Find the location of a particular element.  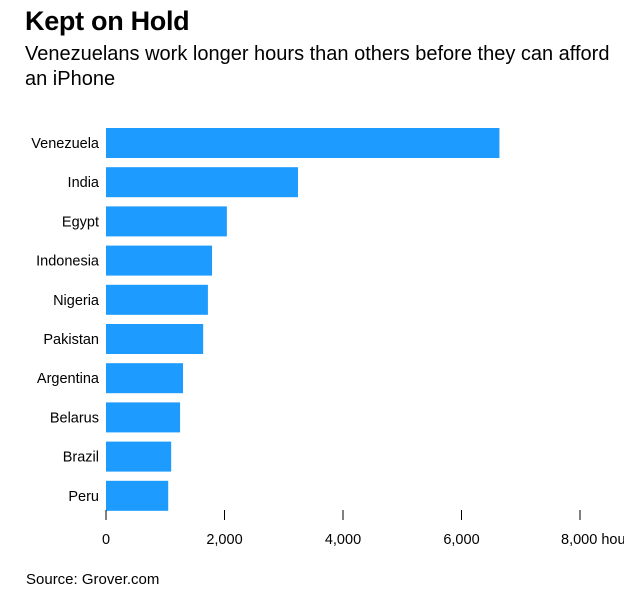

x-tick-label-3: 6,000 is located at coordinates (461, 540).